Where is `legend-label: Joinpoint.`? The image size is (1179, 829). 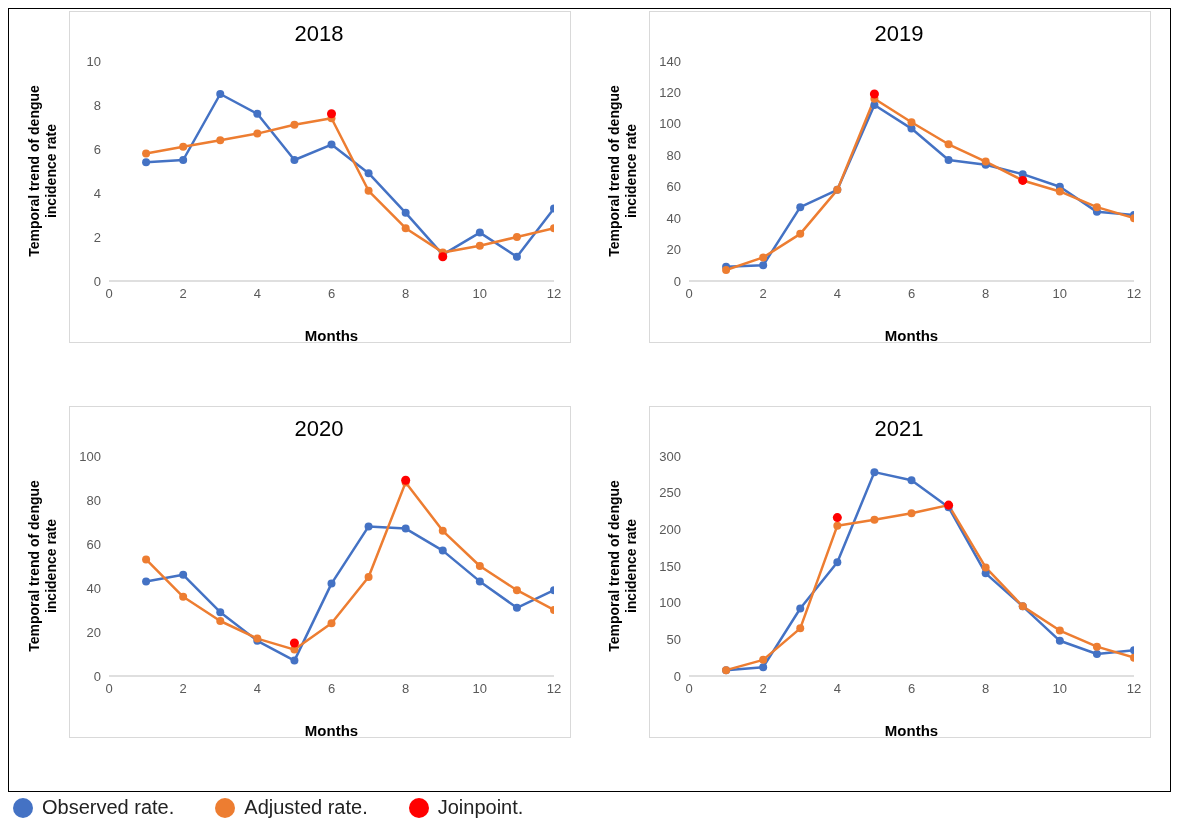
legend-label: Joinpoint. is located at coordinates (480, 807).